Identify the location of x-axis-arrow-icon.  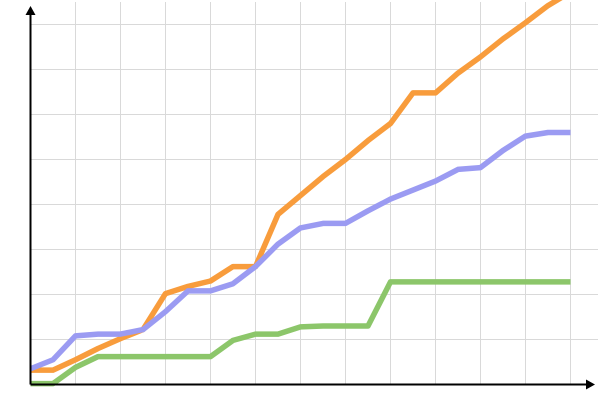
(590, 384).